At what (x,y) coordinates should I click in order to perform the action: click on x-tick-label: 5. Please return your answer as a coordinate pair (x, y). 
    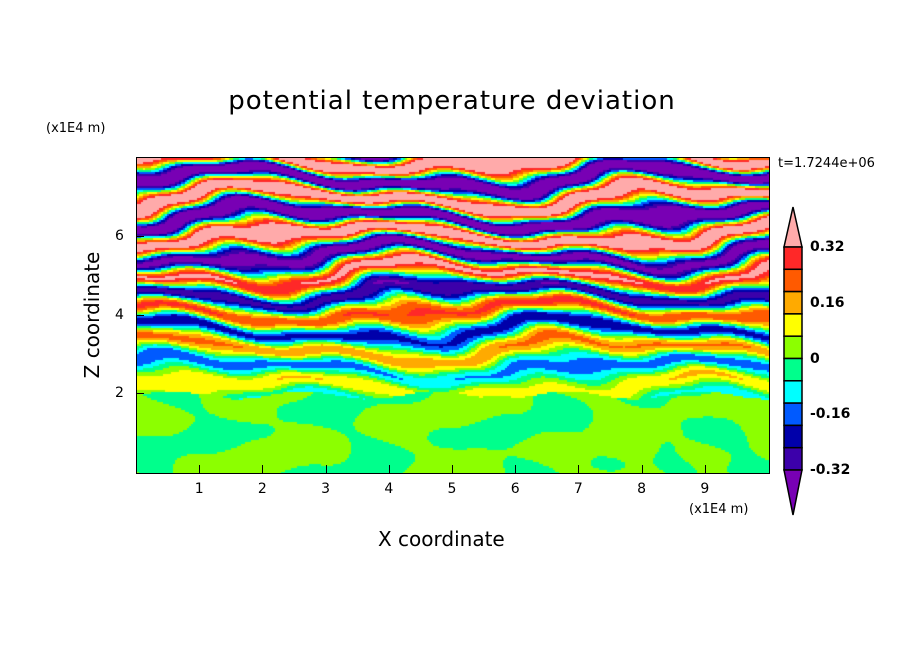
    Looking at the image, I should click on (452, 489).